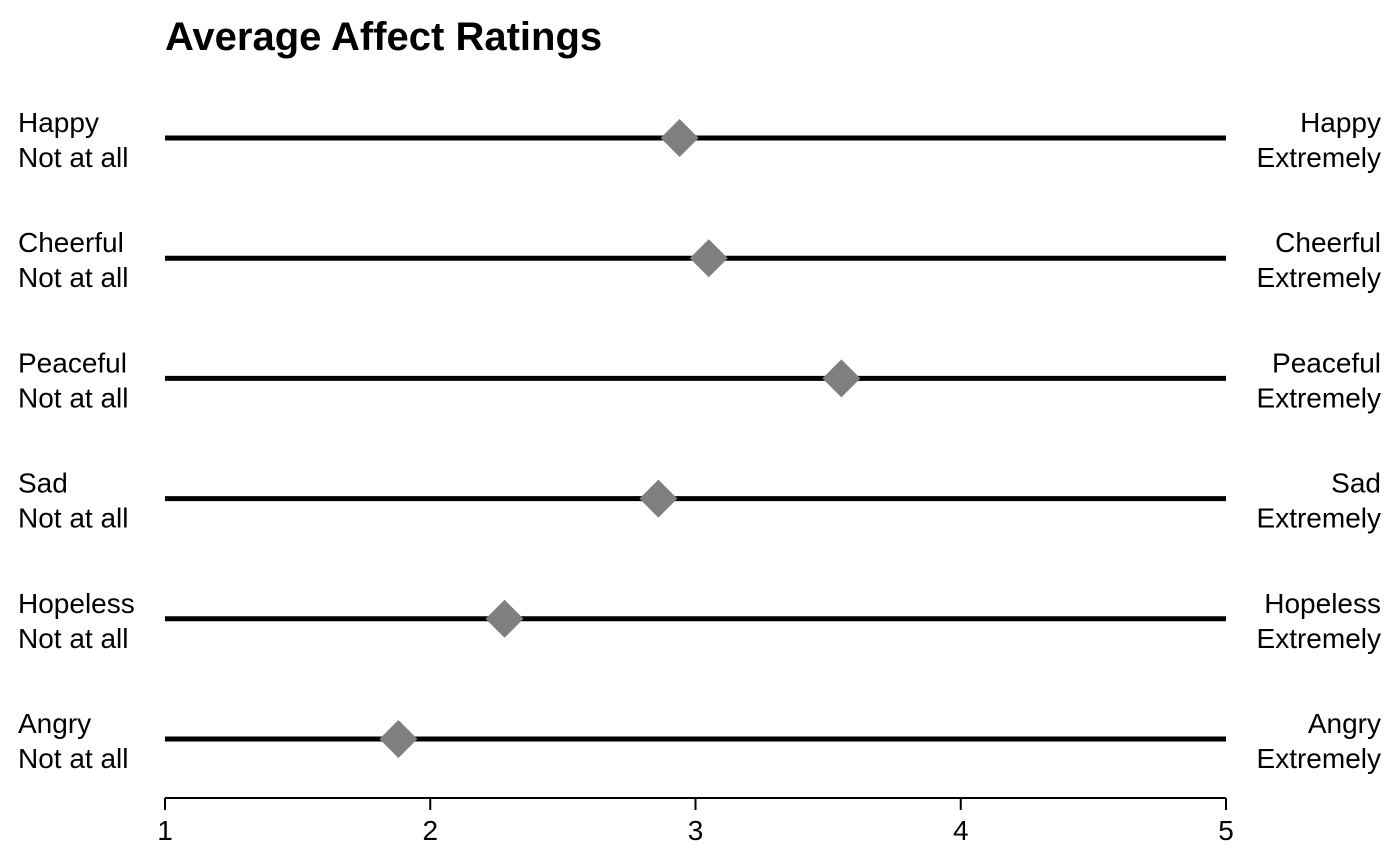  What do you see at coordinates (1356, 483) in the screenshot?
I see `right-item-label: Sad` at bounding box center [1356, 483].